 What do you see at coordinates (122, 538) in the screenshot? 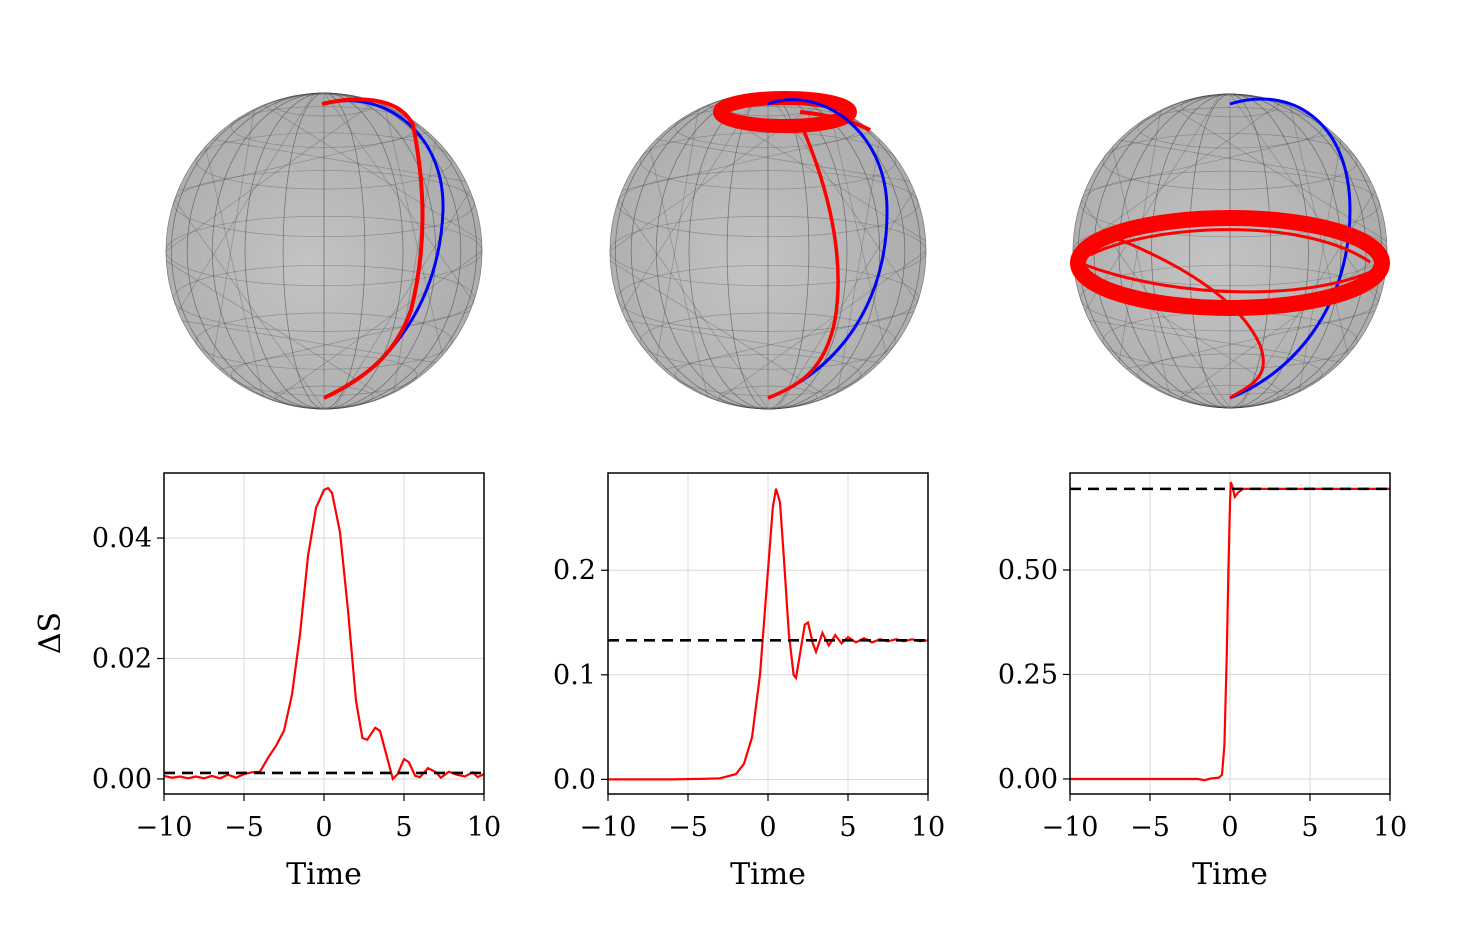
I see `y-tick-label: 0.04` at bounding box center [122, 538].